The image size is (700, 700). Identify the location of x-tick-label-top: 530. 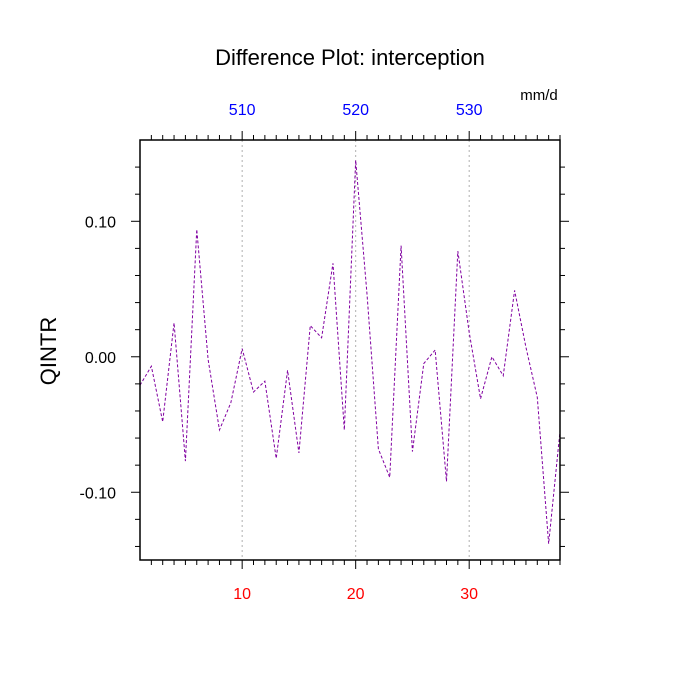
(469, 110).